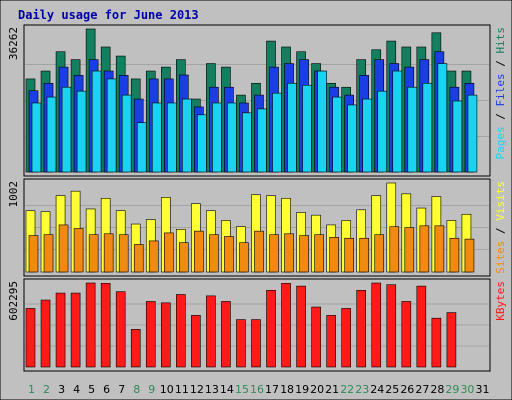  I want to click on visits-y-max-label: 1002, so click(13, 194).